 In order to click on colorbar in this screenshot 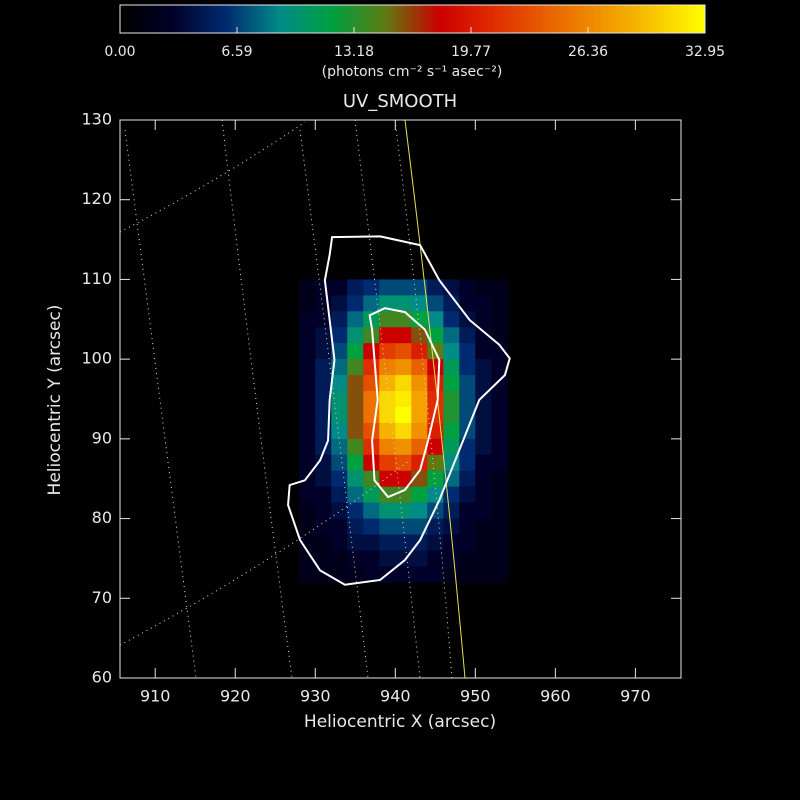, I will do `click(412, 19)`.